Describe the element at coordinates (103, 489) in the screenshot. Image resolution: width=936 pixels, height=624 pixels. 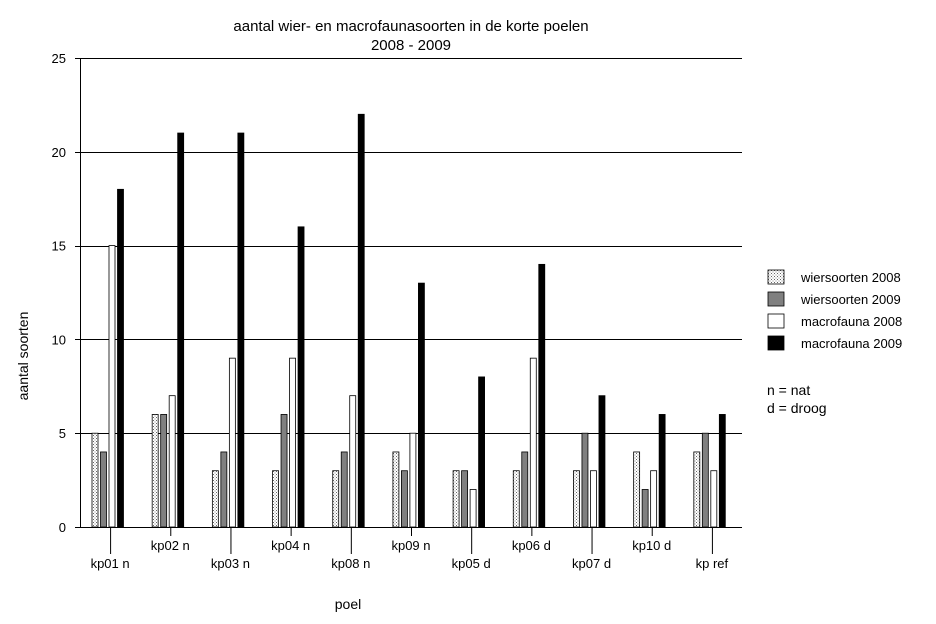
I see `bar-wiersoorten-2009-kp01-n` at that location.